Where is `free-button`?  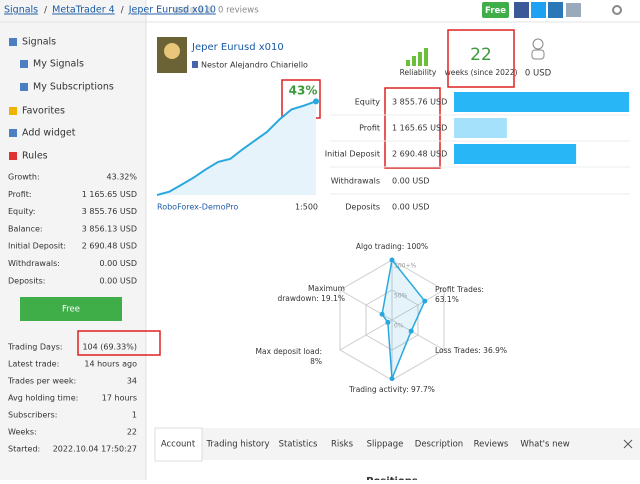
free-button is located at coordinates (495, 10).